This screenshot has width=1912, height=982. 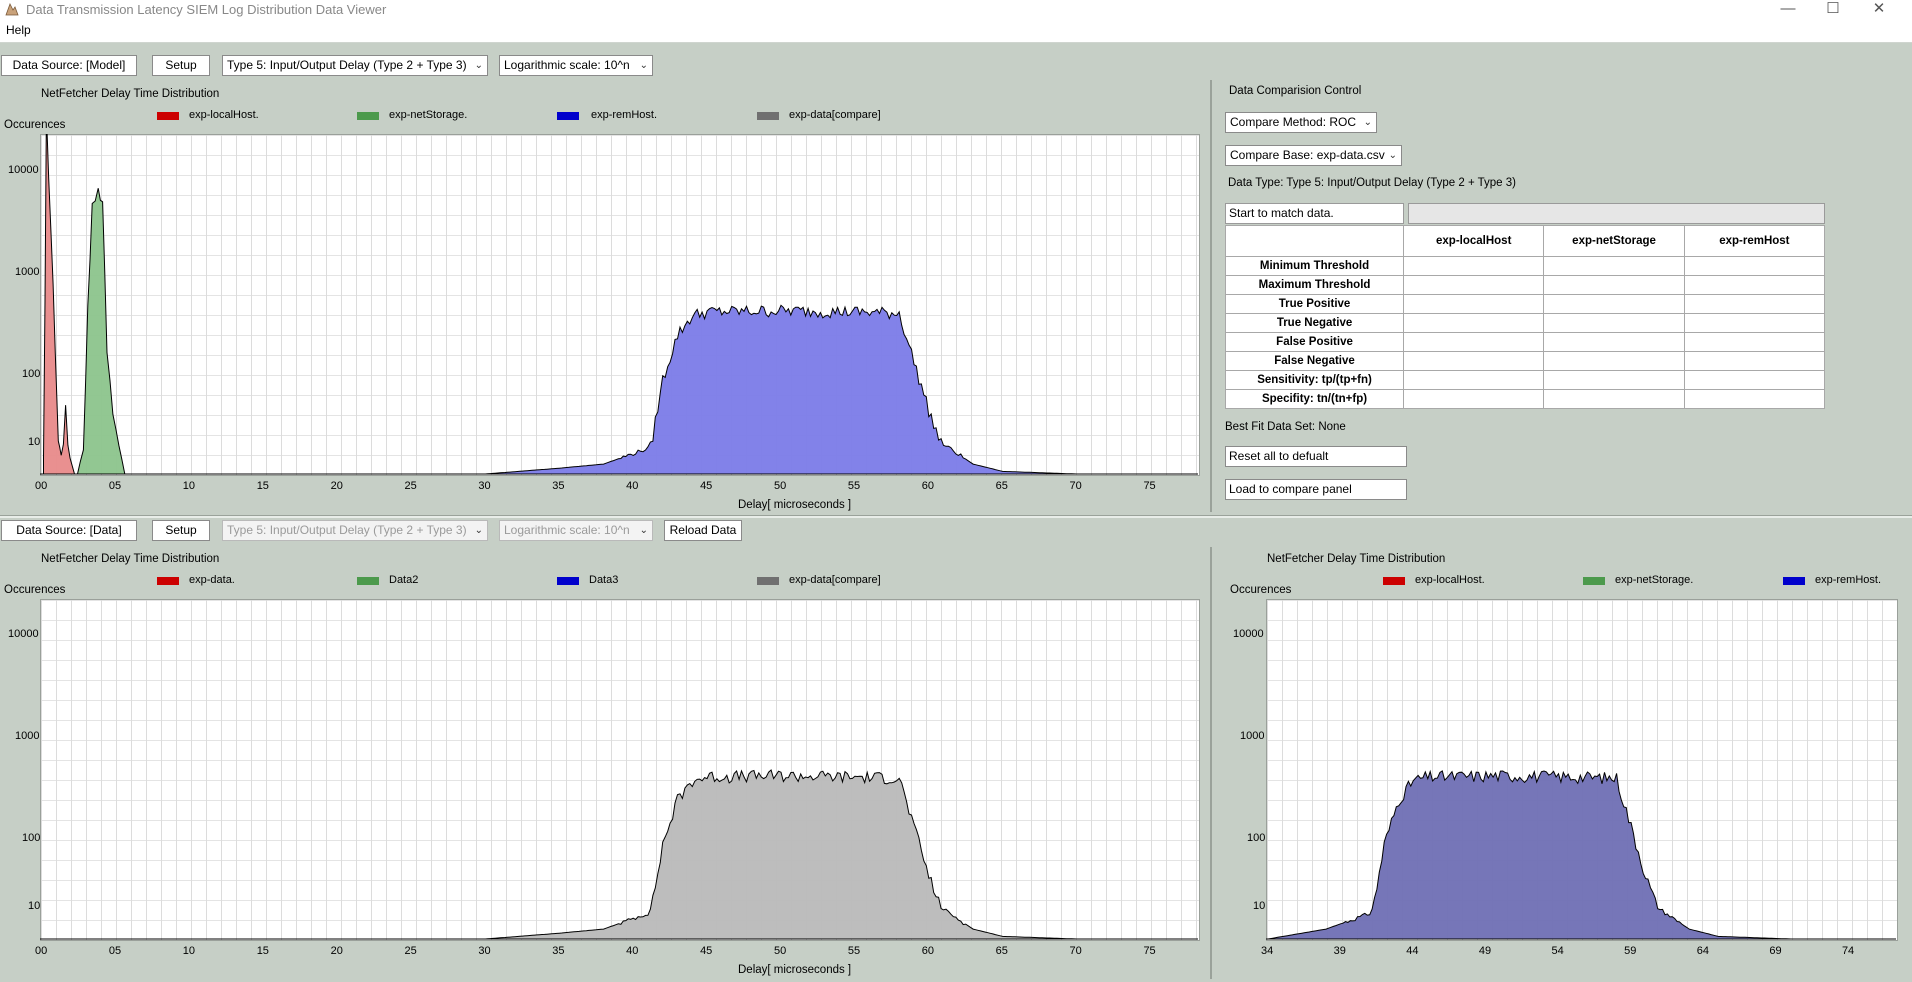 What do you see at coordinates (404, 580) in the screenshot?
I see `legend-label: Data2` at bounding box center [404, 580].